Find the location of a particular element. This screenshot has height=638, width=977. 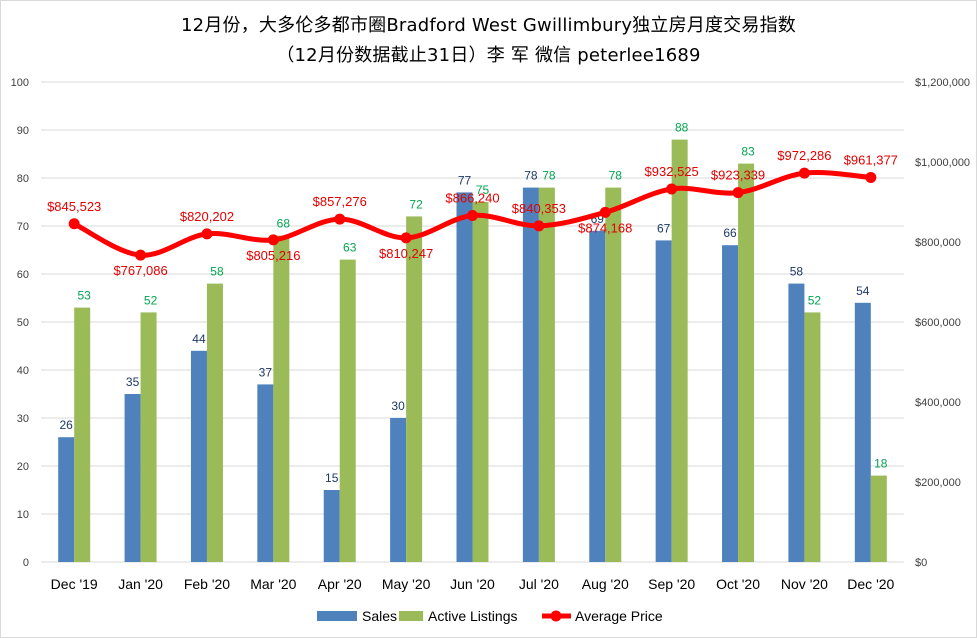

y2-tick-label: $400,000 is located at coordinates (938, 403).